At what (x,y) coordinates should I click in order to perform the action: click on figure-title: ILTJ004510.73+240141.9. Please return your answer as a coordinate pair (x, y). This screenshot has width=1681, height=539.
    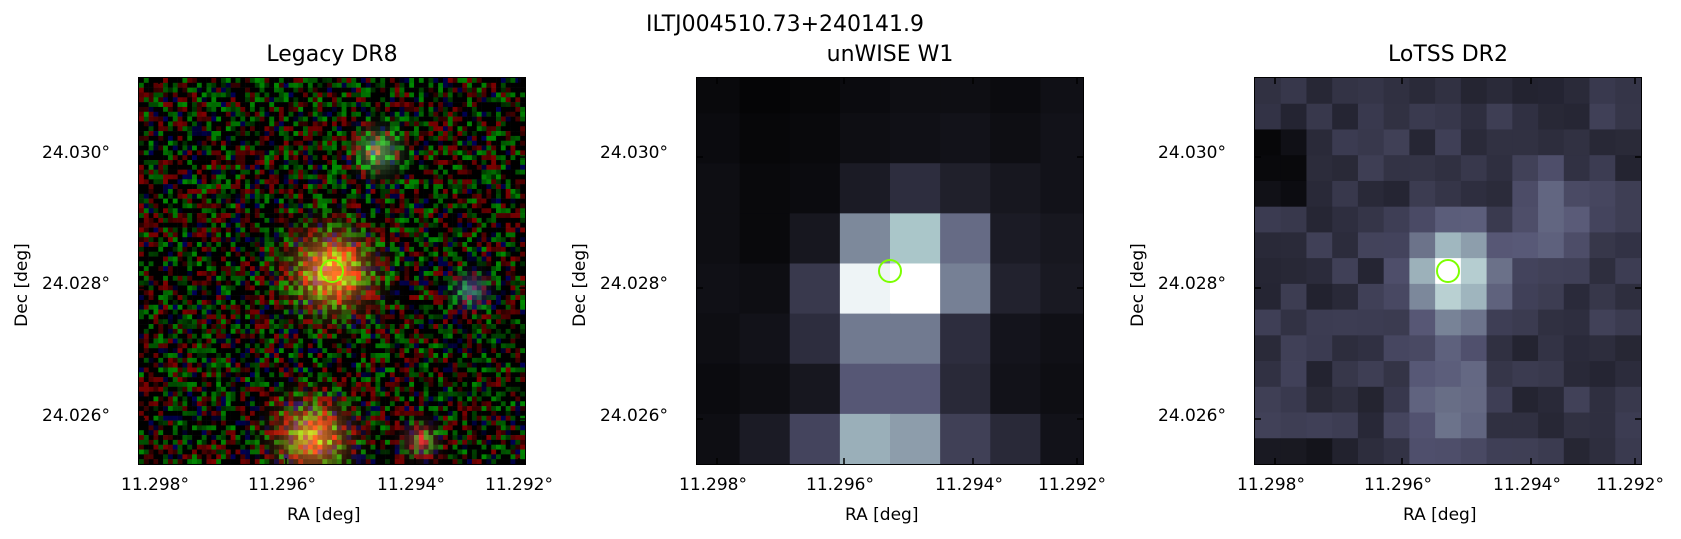
    Looking at the image, I should click on (785, 24).